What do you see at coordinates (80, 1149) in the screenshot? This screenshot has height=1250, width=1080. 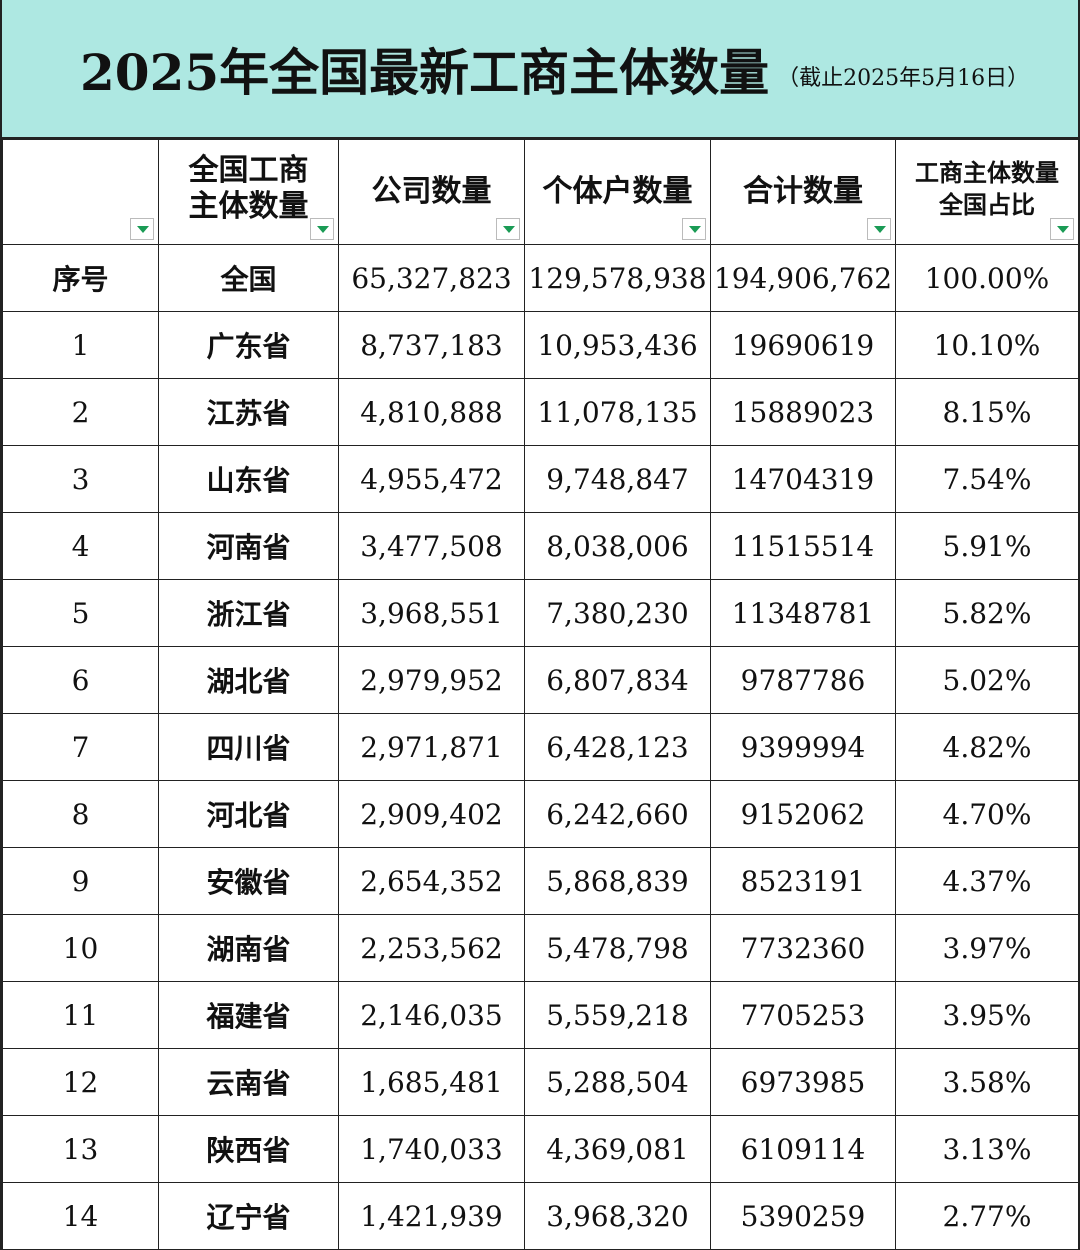 I see `cell-index: 13` at bounding box center [80, 1149].